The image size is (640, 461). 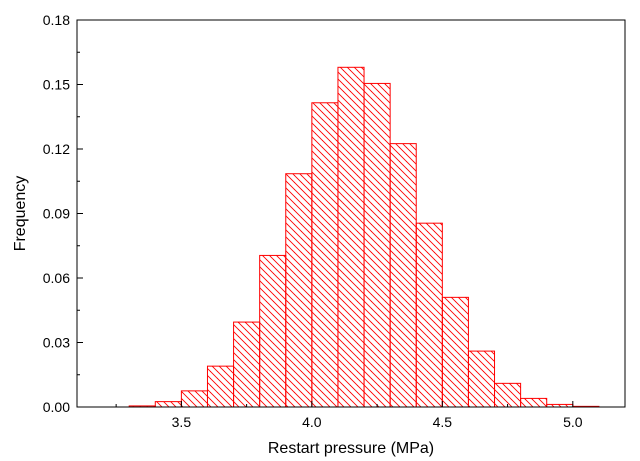 I want to click on x-axis-title: Restart pressure (MPa), so click(x=351, y=448).